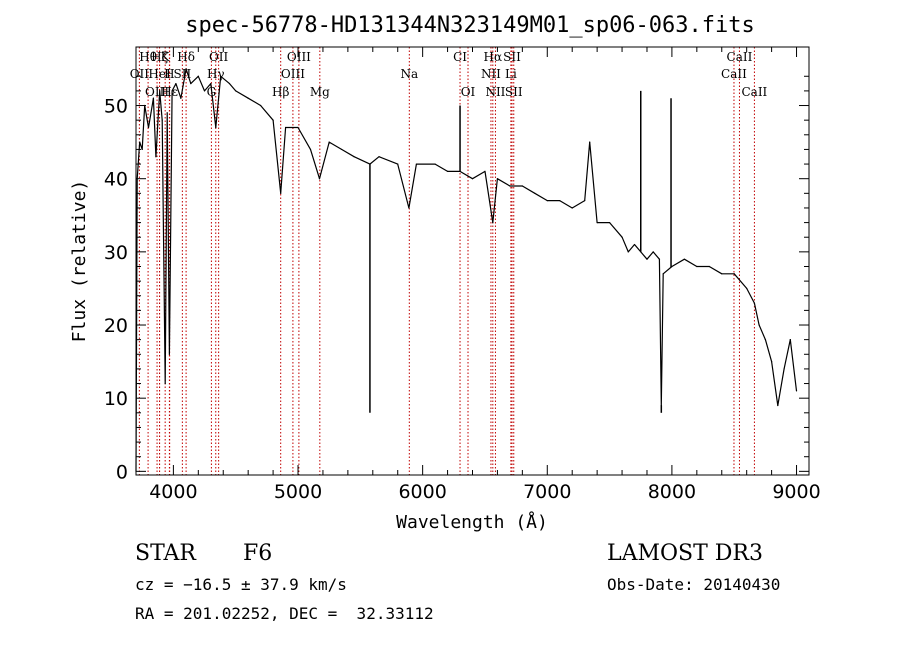  Describe the element at coordinates (284, 613) in the screenshot. I see `coordinates: RA = 201.02252, DEC = 32.33112` at that location.